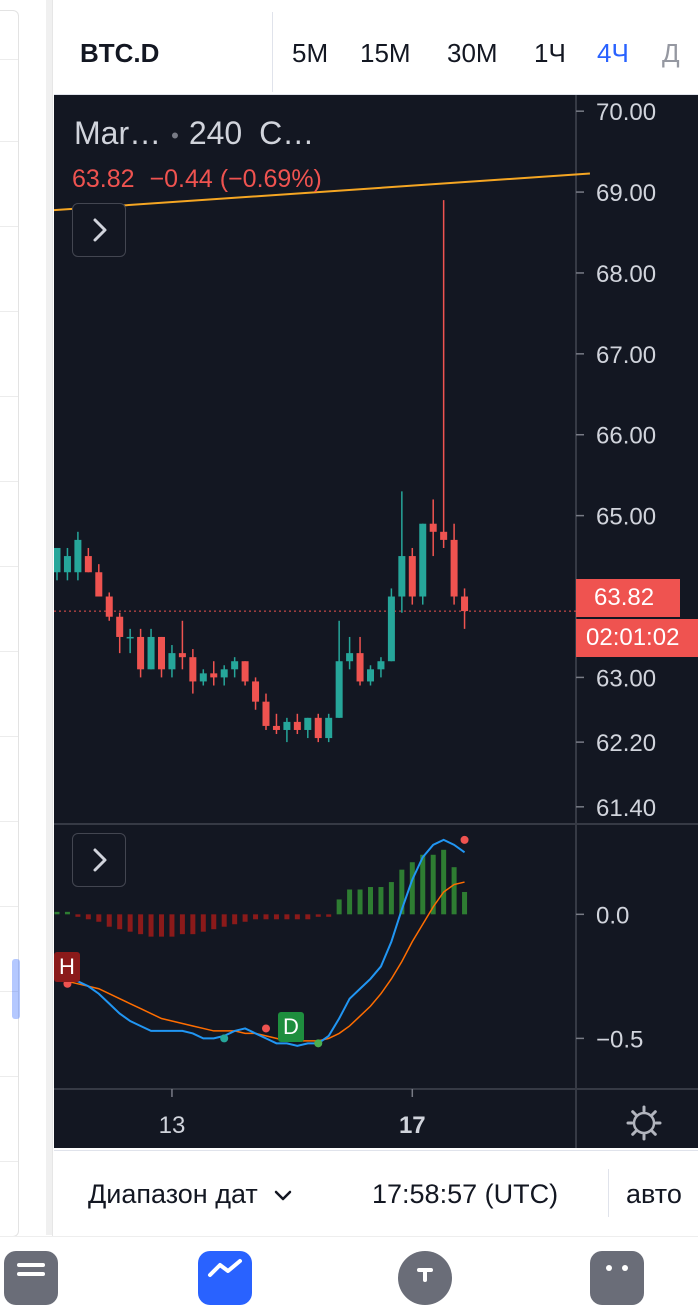 This screenshot has height=1305, width=698. Describe the element at coordinates (626, 274) in the screenshot. I see `price-tick-label: 68.00` at that location.